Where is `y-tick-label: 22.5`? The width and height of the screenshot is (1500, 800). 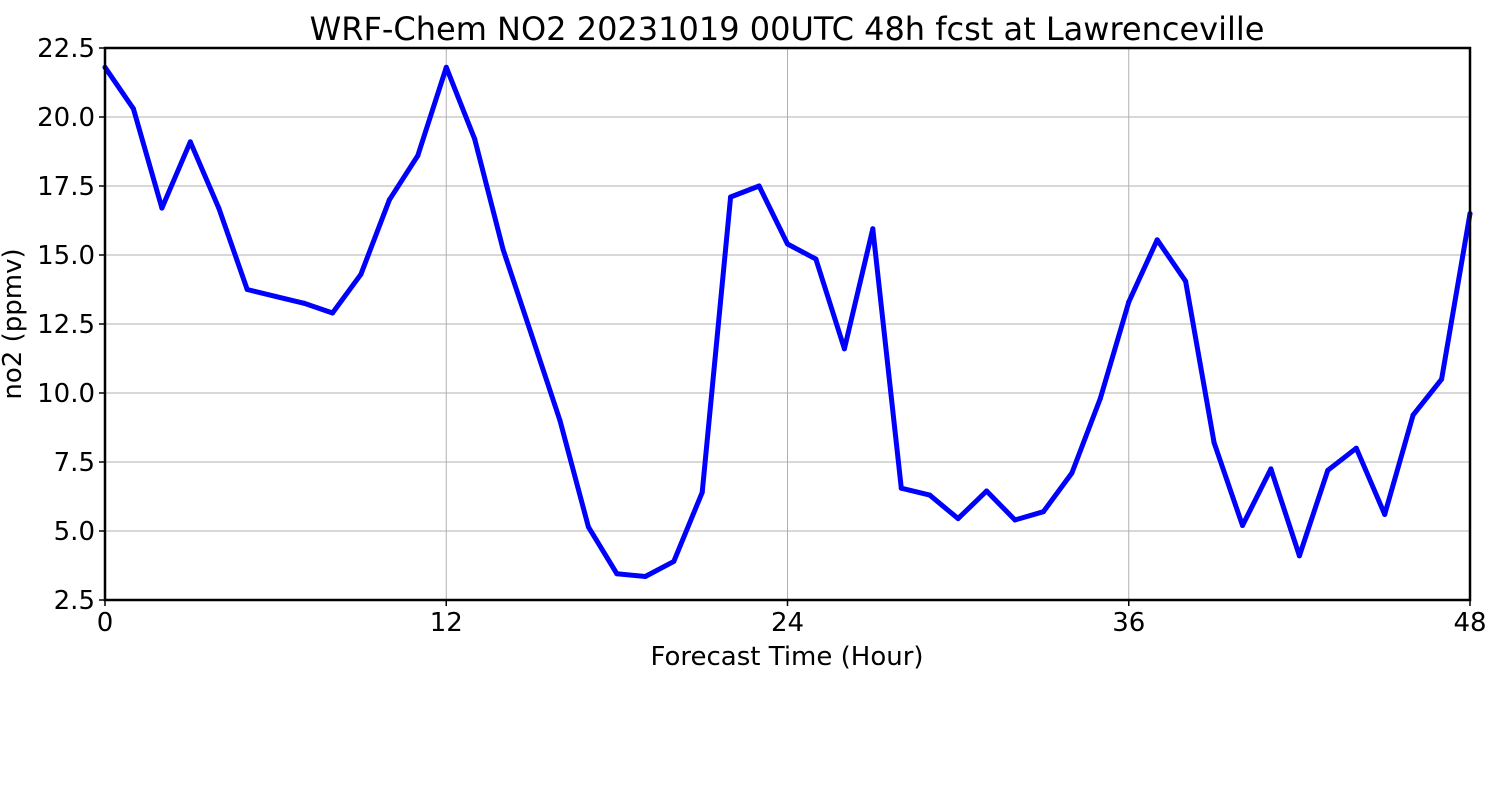 y-tick-label: 22.5 is located at coordinates (66, 49).